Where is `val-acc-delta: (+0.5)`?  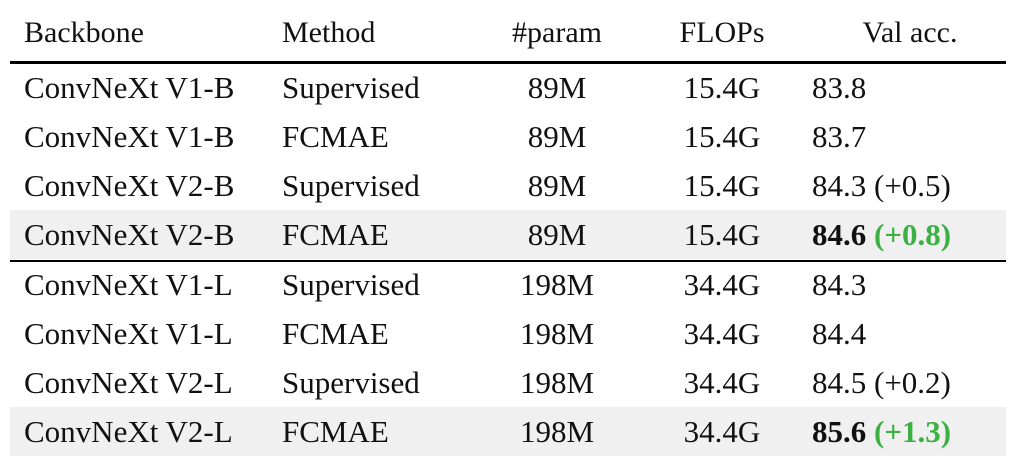
val-acc-delta: (+0.5) is located at coordinates (912, 185).